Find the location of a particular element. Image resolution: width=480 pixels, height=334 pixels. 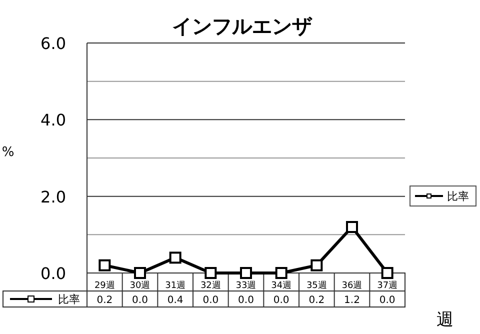

chart-title: インフルエンザ is located at coordinates (242, 26).